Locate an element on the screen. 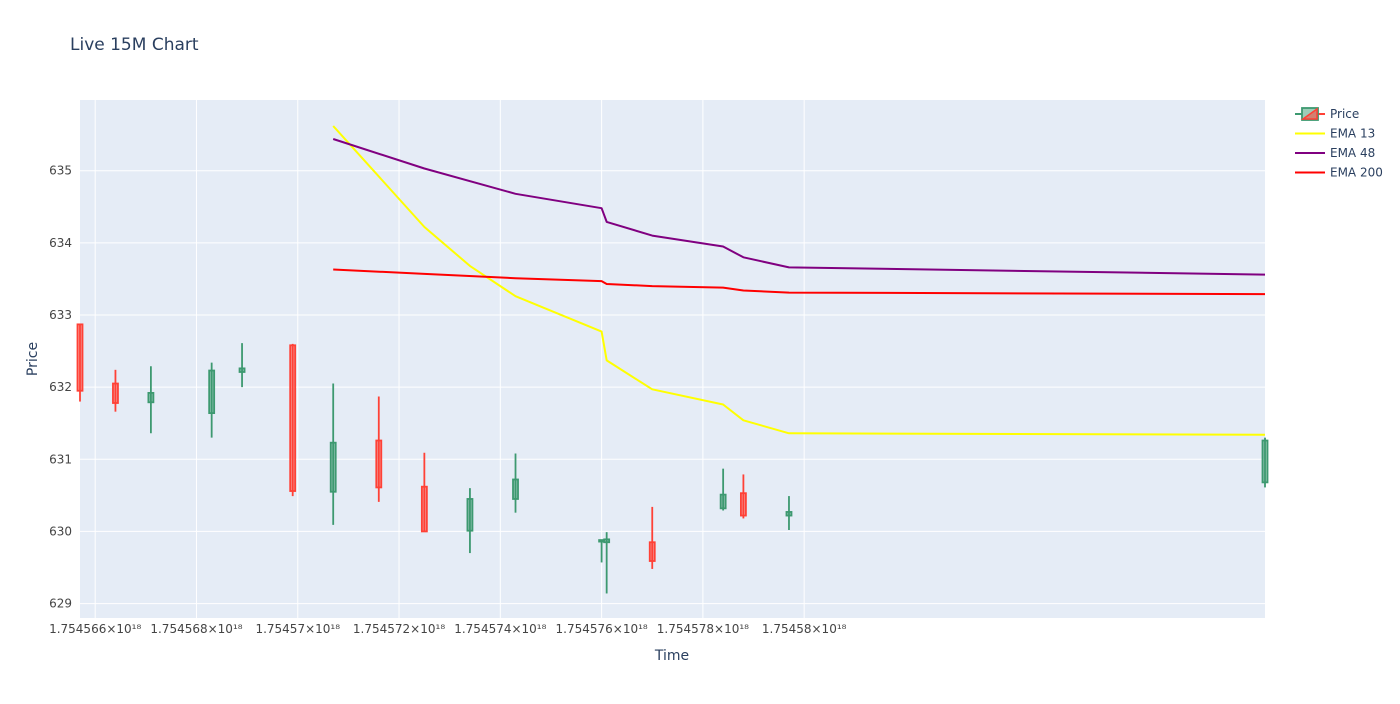 This screenshot has width=1400, height=704. legend-item-ema-13: EMA 13 is located at coordinates (1335, 134).